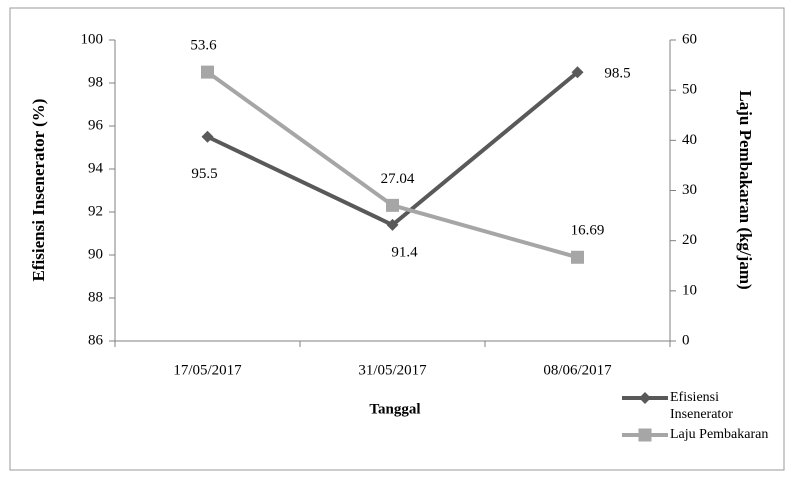 The image size is (793, 480). What do you see at coordinates (404, 252) in the screenshot?
I see `data-label: 91.4` at bounding box center [404, 252].